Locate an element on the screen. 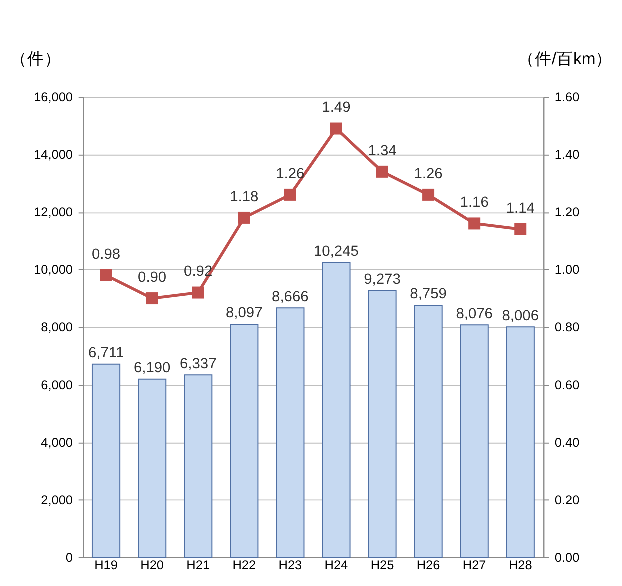  x-tick-label: H25 is located at coordinates (382, 565).